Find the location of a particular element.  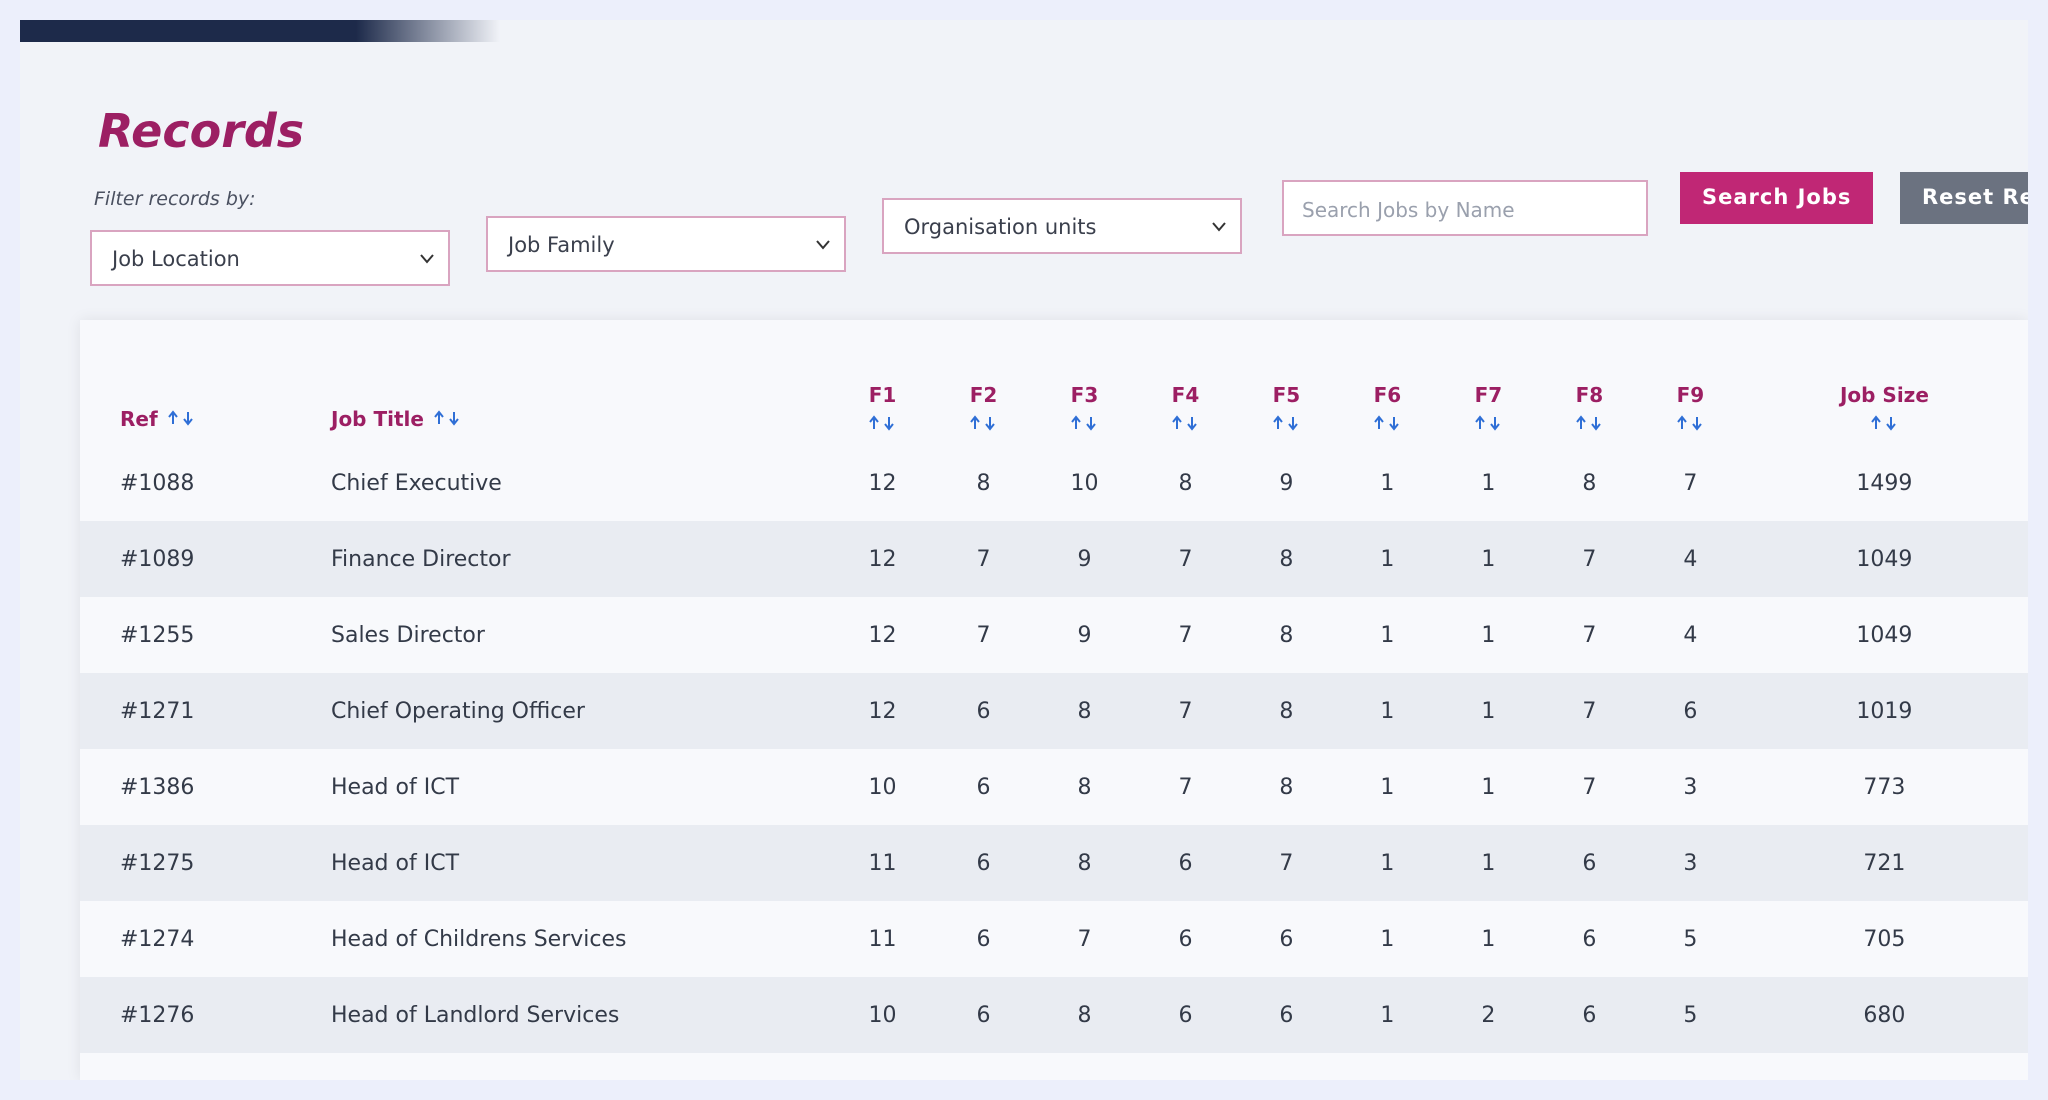

select-org-units: Organisation units is located at coordinates (1062, 226).